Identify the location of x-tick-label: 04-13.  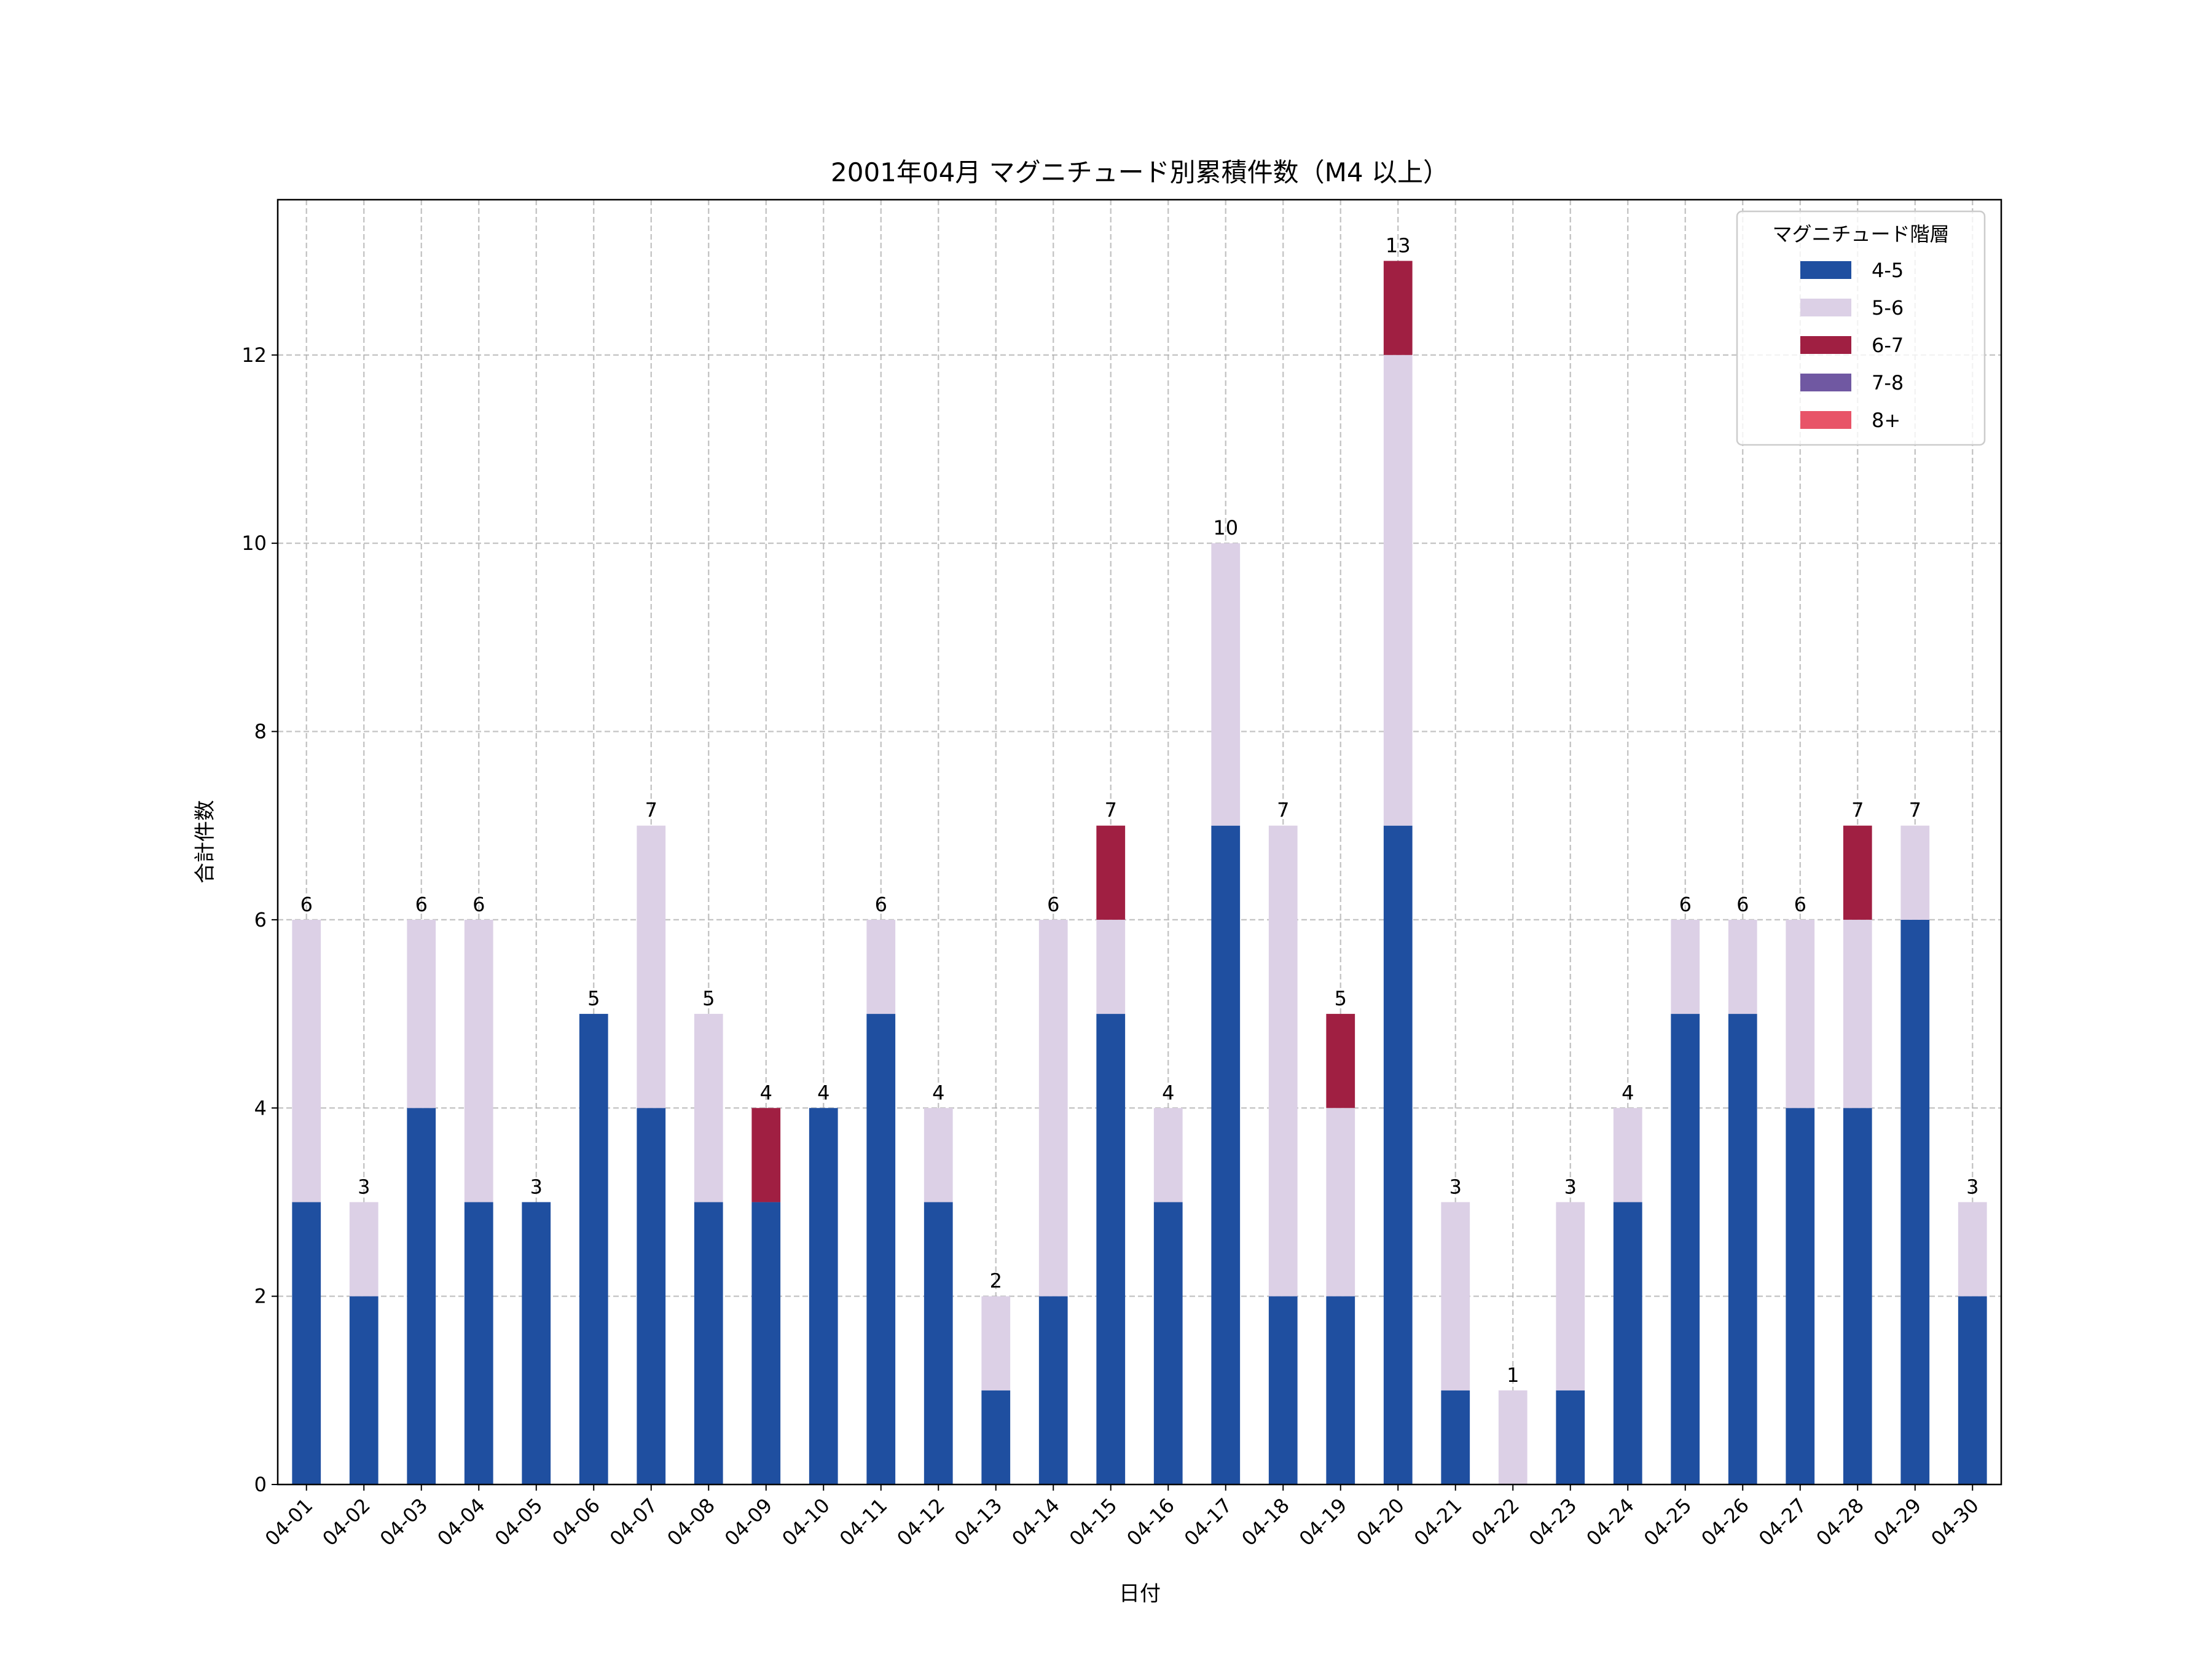
(978, 1522).